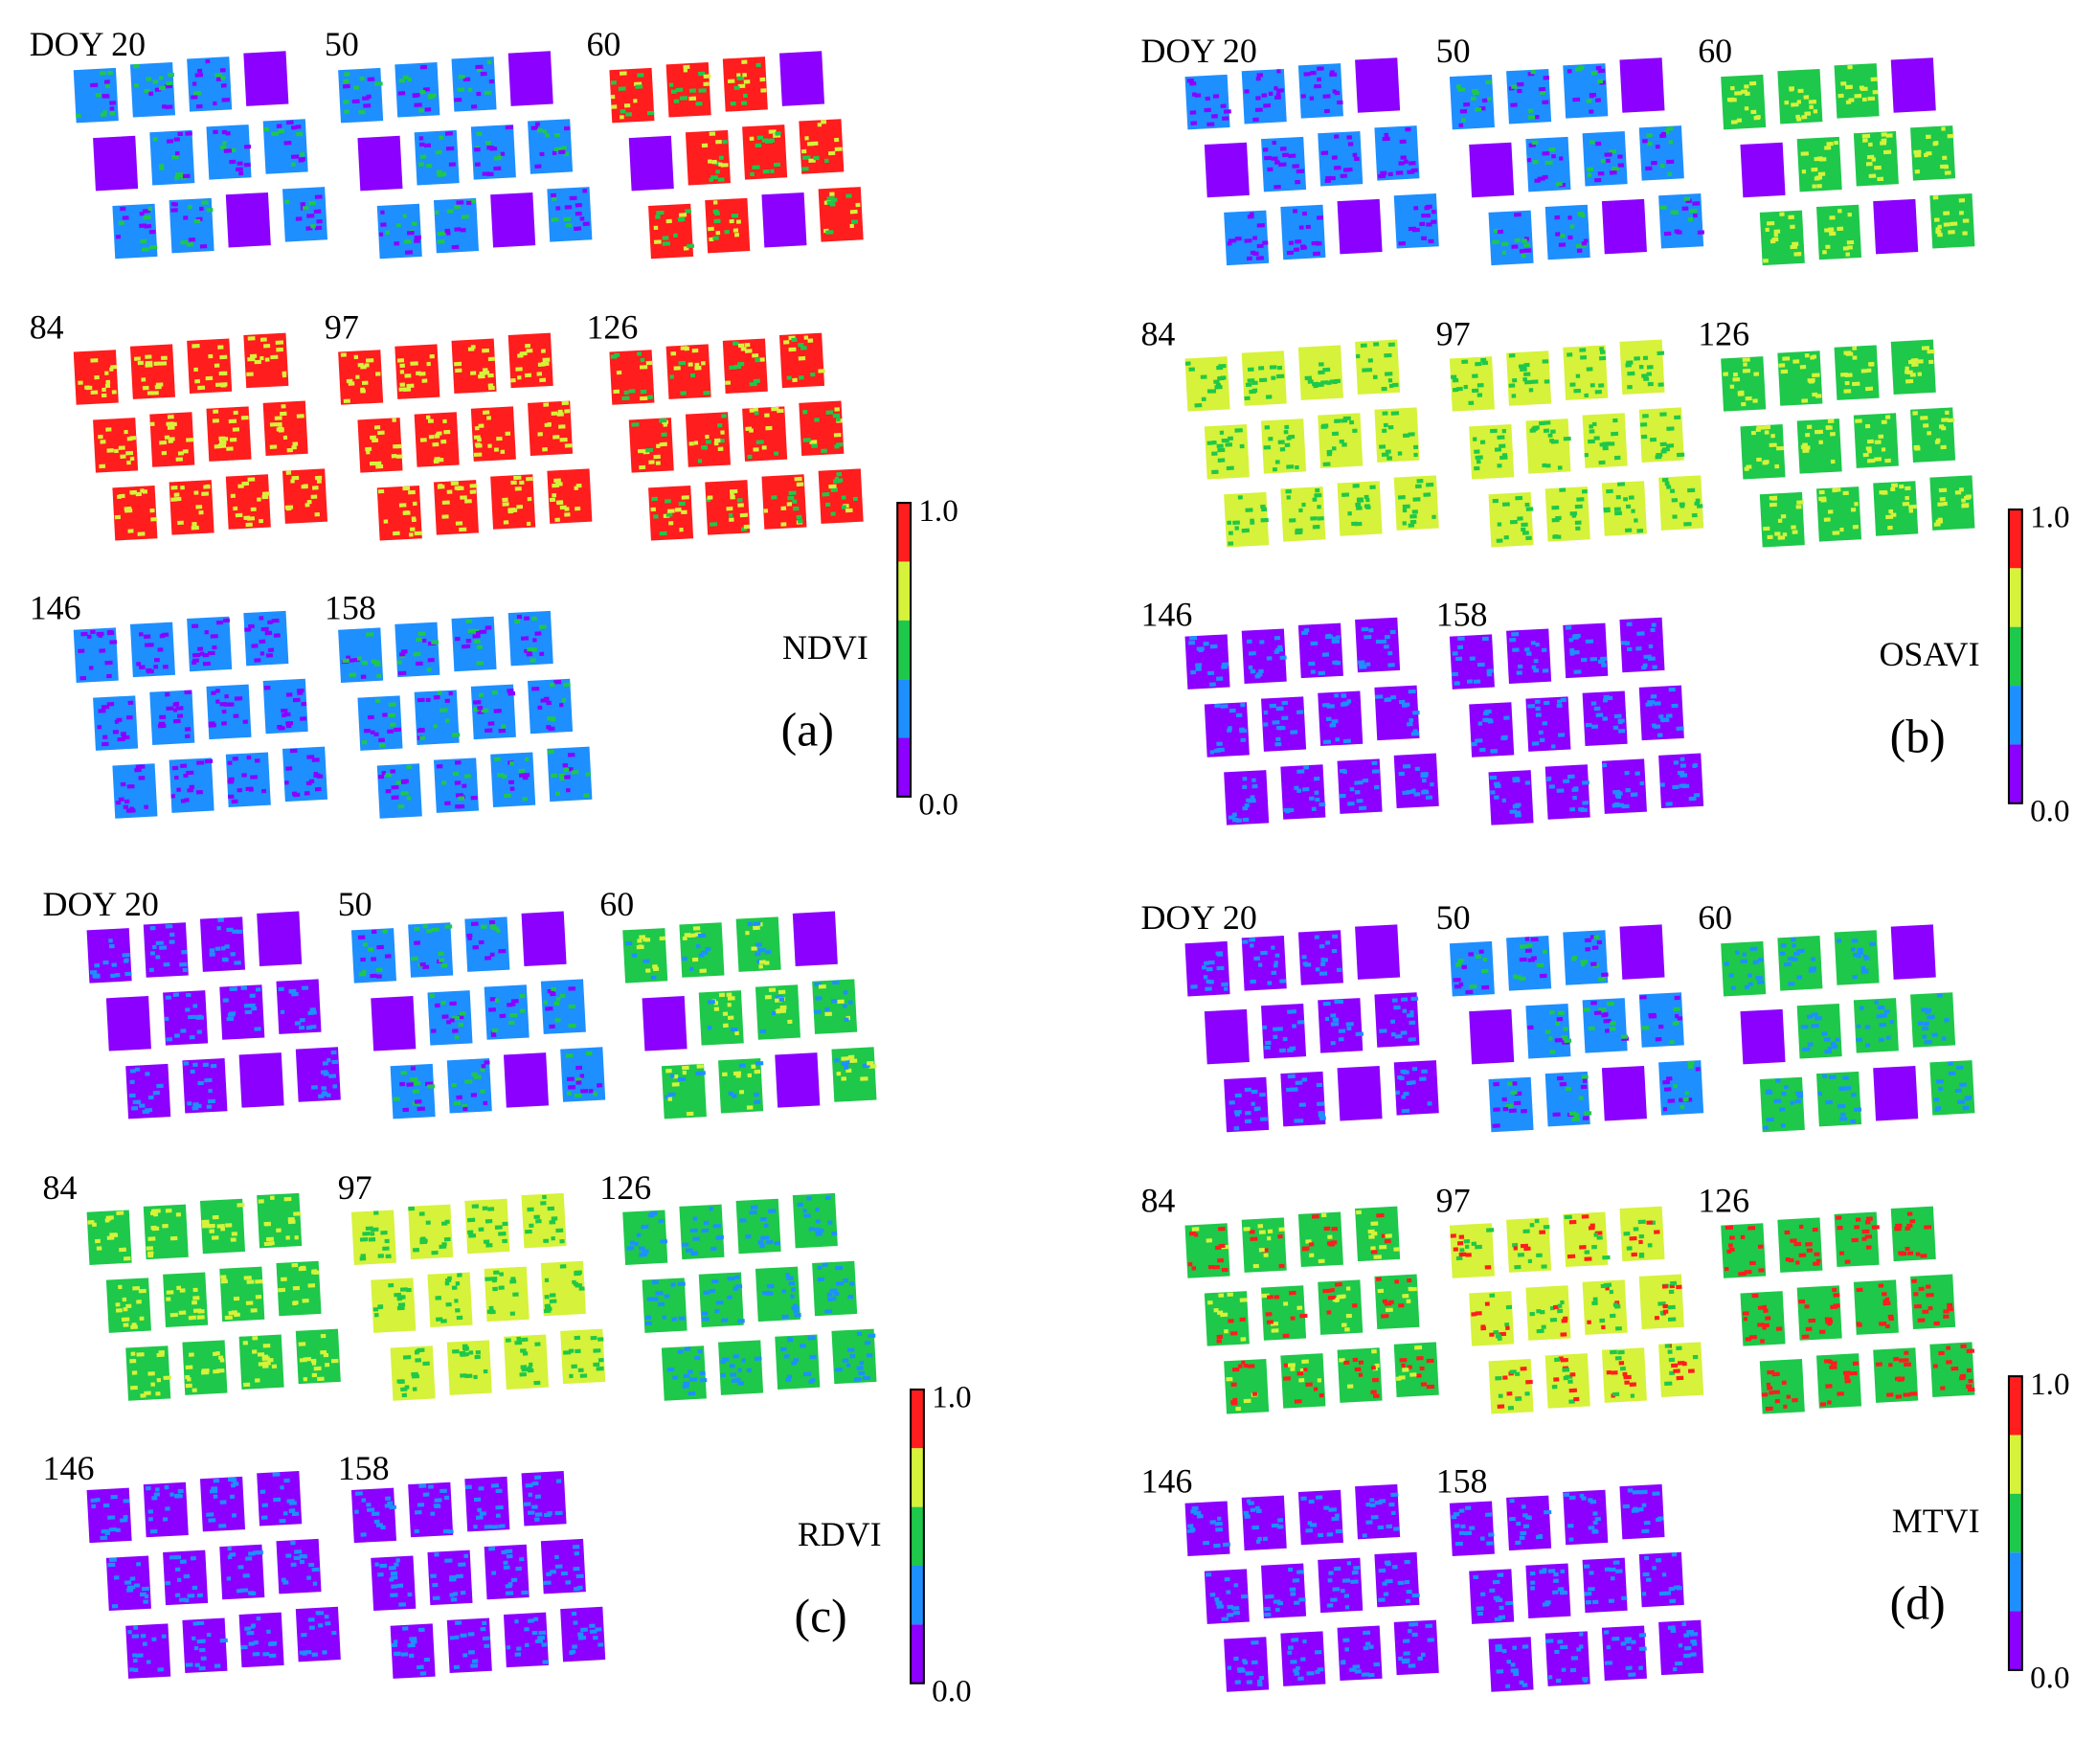  Describe the element at coordinates (1577, 1028) in the screenshot. I see `plot-map` at that location.